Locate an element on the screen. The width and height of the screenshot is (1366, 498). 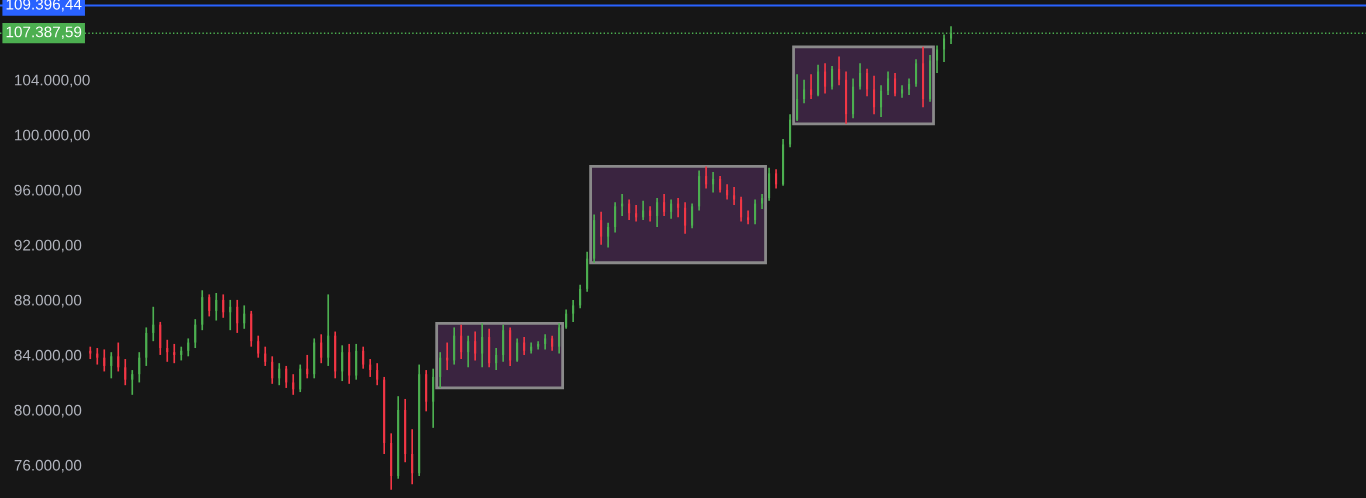
y-tick-label: 84.000,00 is located at coordinates (48, 356).